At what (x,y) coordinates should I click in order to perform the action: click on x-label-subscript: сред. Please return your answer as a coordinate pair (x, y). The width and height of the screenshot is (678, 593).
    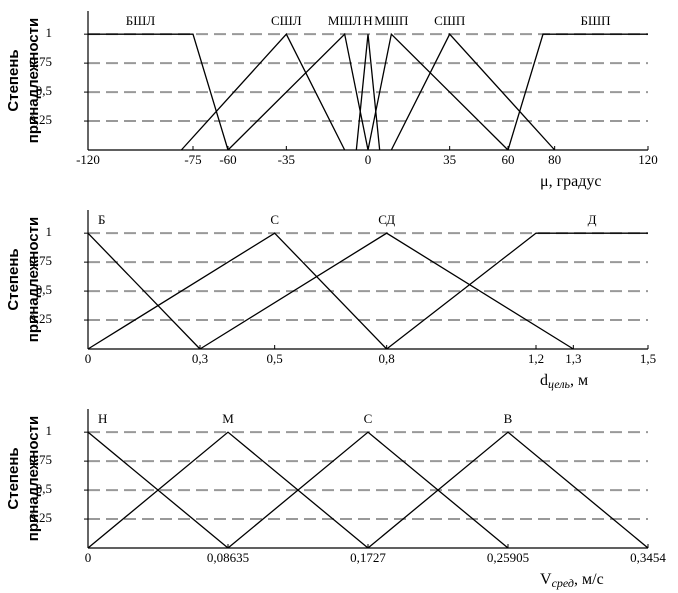
    Looking at the image, I should click on (563, 583).